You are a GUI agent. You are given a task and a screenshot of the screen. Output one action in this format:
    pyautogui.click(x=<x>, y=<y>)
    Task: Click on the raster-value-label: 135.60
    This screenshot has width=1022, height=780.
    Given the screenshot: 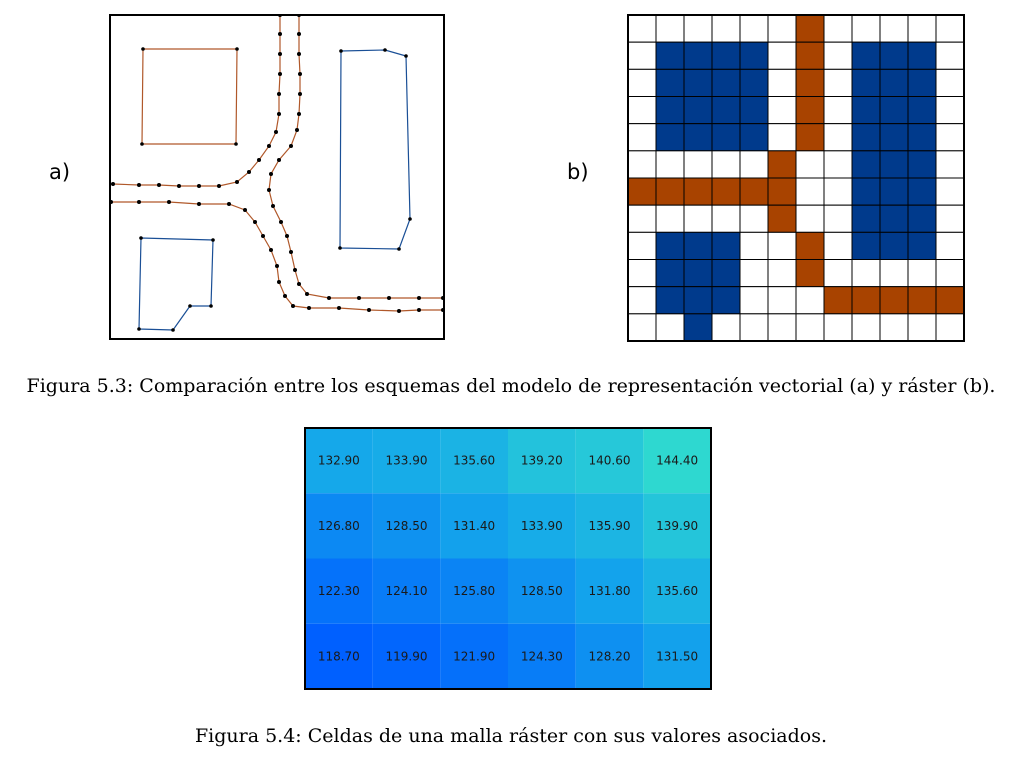 What is the action you would take?
    pyautogui.click(x=677, y=591)
    